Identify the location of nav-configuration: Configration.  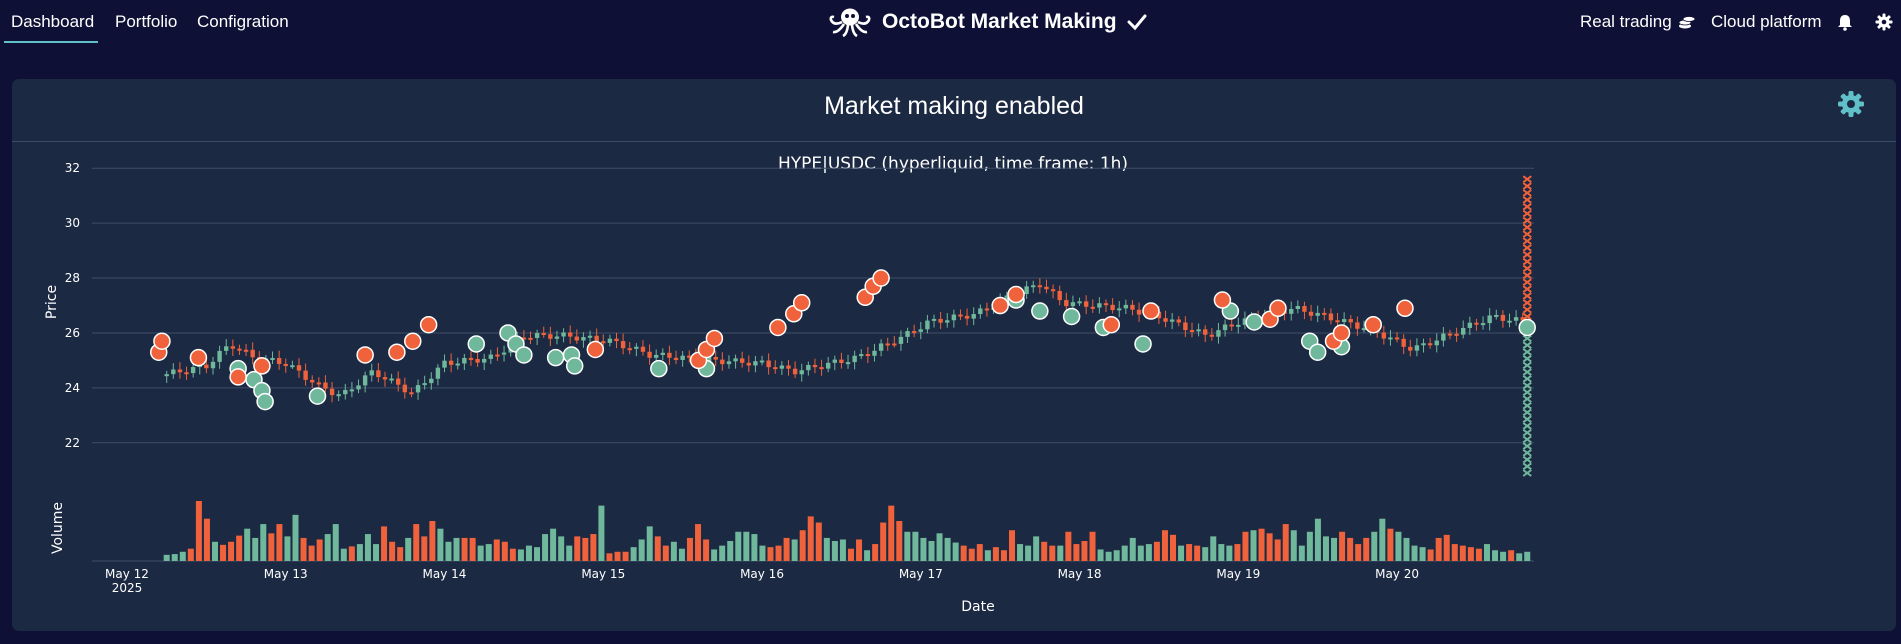
(243, 21).